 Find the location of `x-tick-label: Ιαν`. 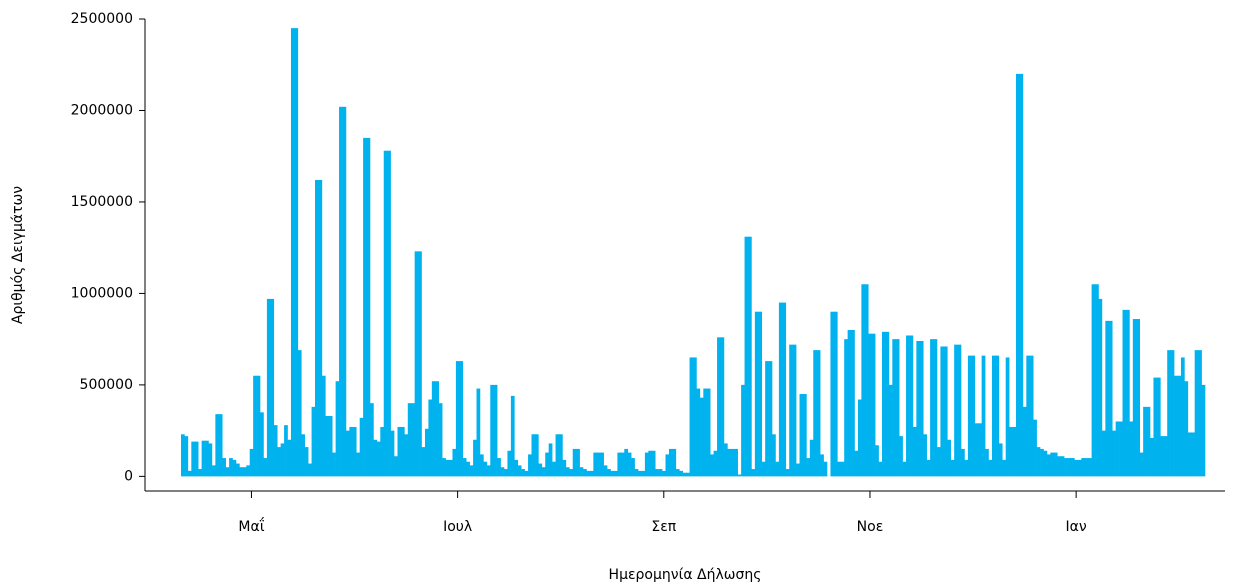

x-tick-label: Ιαν is located at coordinates (1076, 527).